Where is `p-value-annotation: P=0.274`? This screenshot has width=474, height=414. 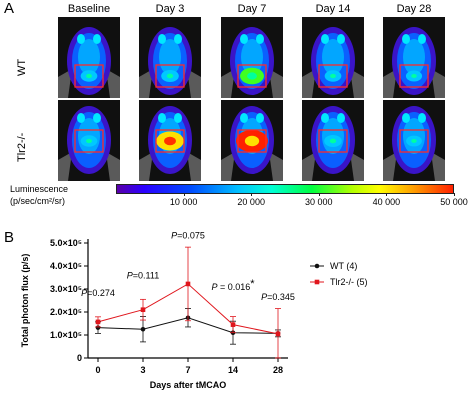 p-value-annotation: P=0.274 is located at coordinates (98, 293).